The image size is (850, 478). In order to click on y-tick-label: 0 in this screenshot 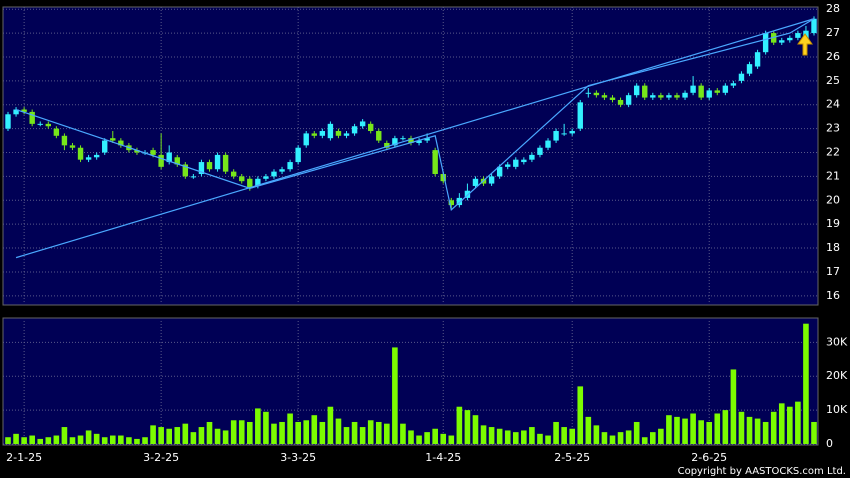, I will do `click(829, 443)`.